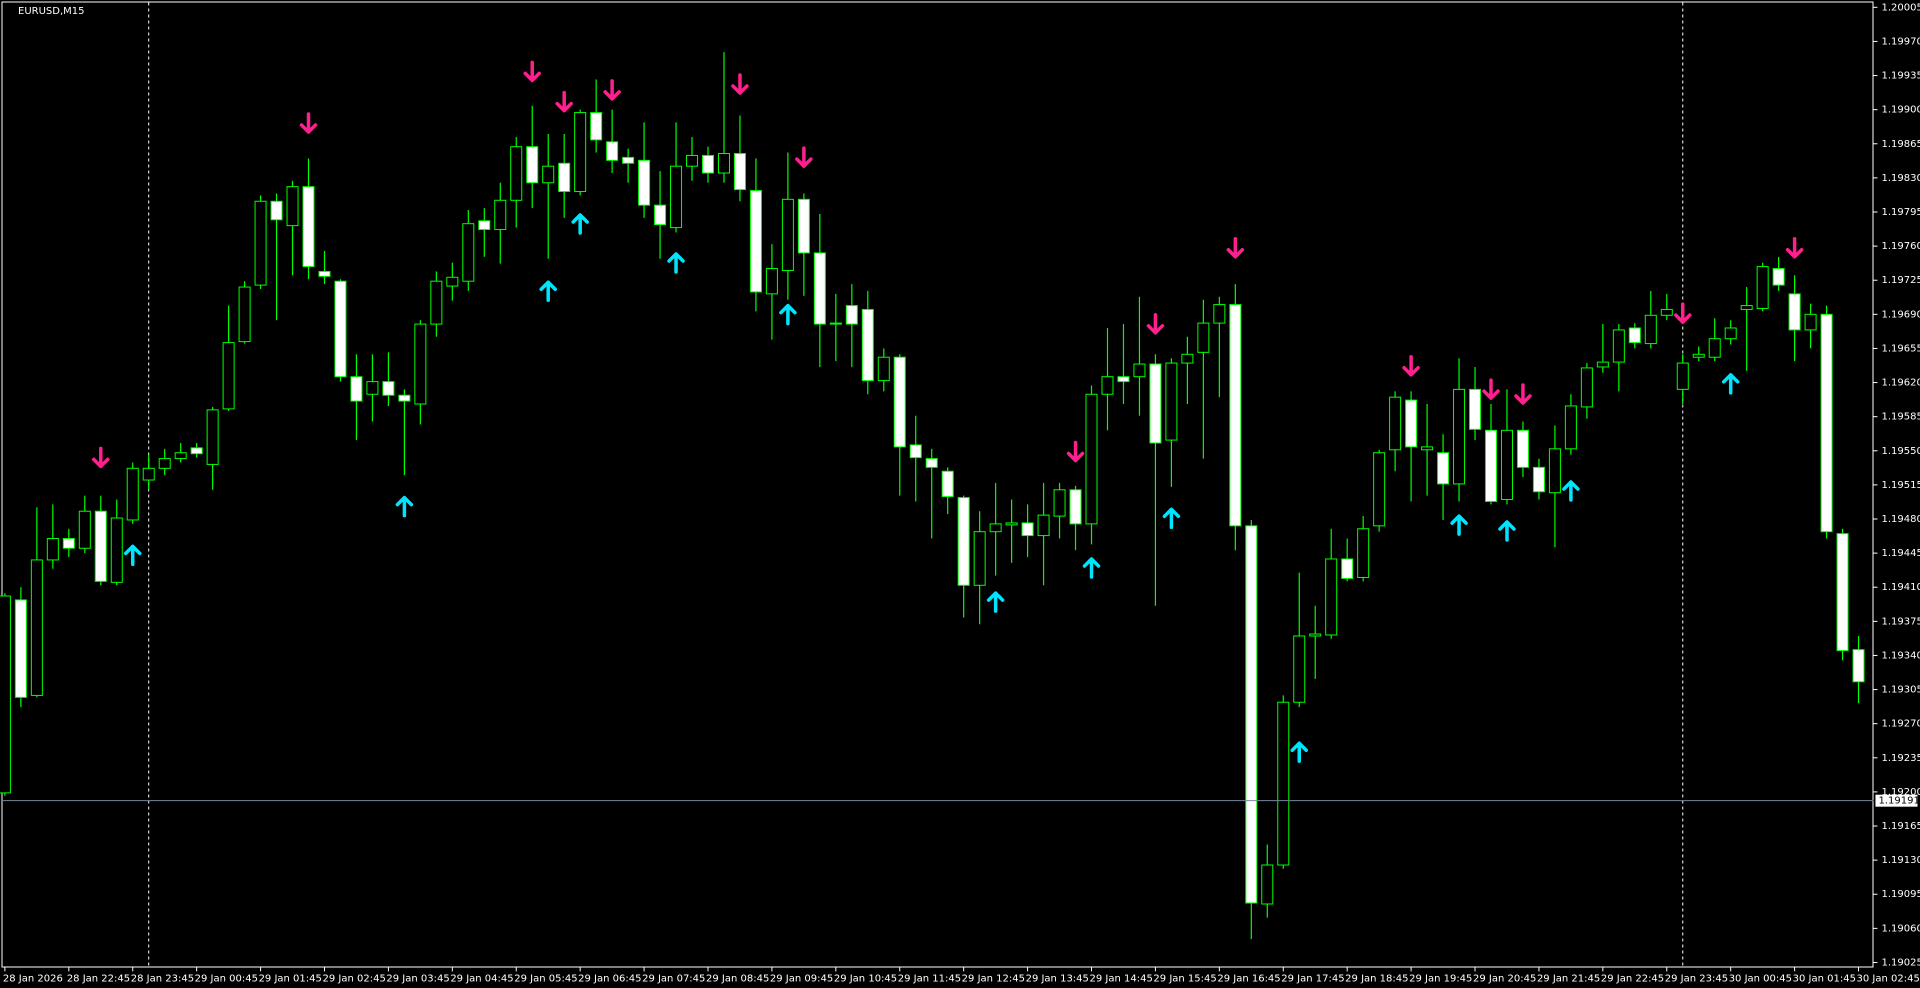  I want to click on x-tick-label: 29 Jan 14:45, so click(1121, 978).